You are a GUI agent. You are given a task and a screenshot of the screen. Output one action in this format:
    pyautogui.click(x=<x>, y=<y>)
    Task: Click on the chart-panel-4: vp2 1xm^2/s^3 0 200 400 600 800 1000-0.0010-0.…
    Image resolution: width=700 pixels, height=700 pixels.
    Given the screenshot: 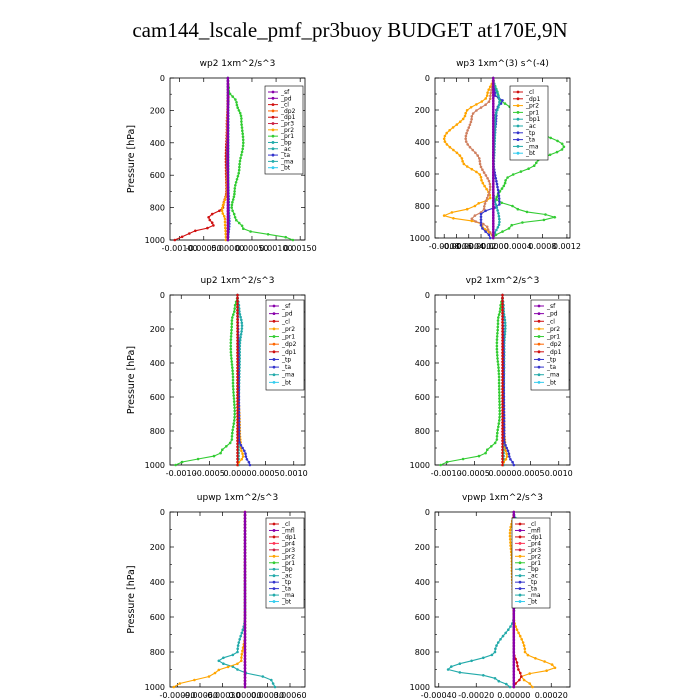 What is the action you would take?
    pyautogui.click(x=491, y=377)
    